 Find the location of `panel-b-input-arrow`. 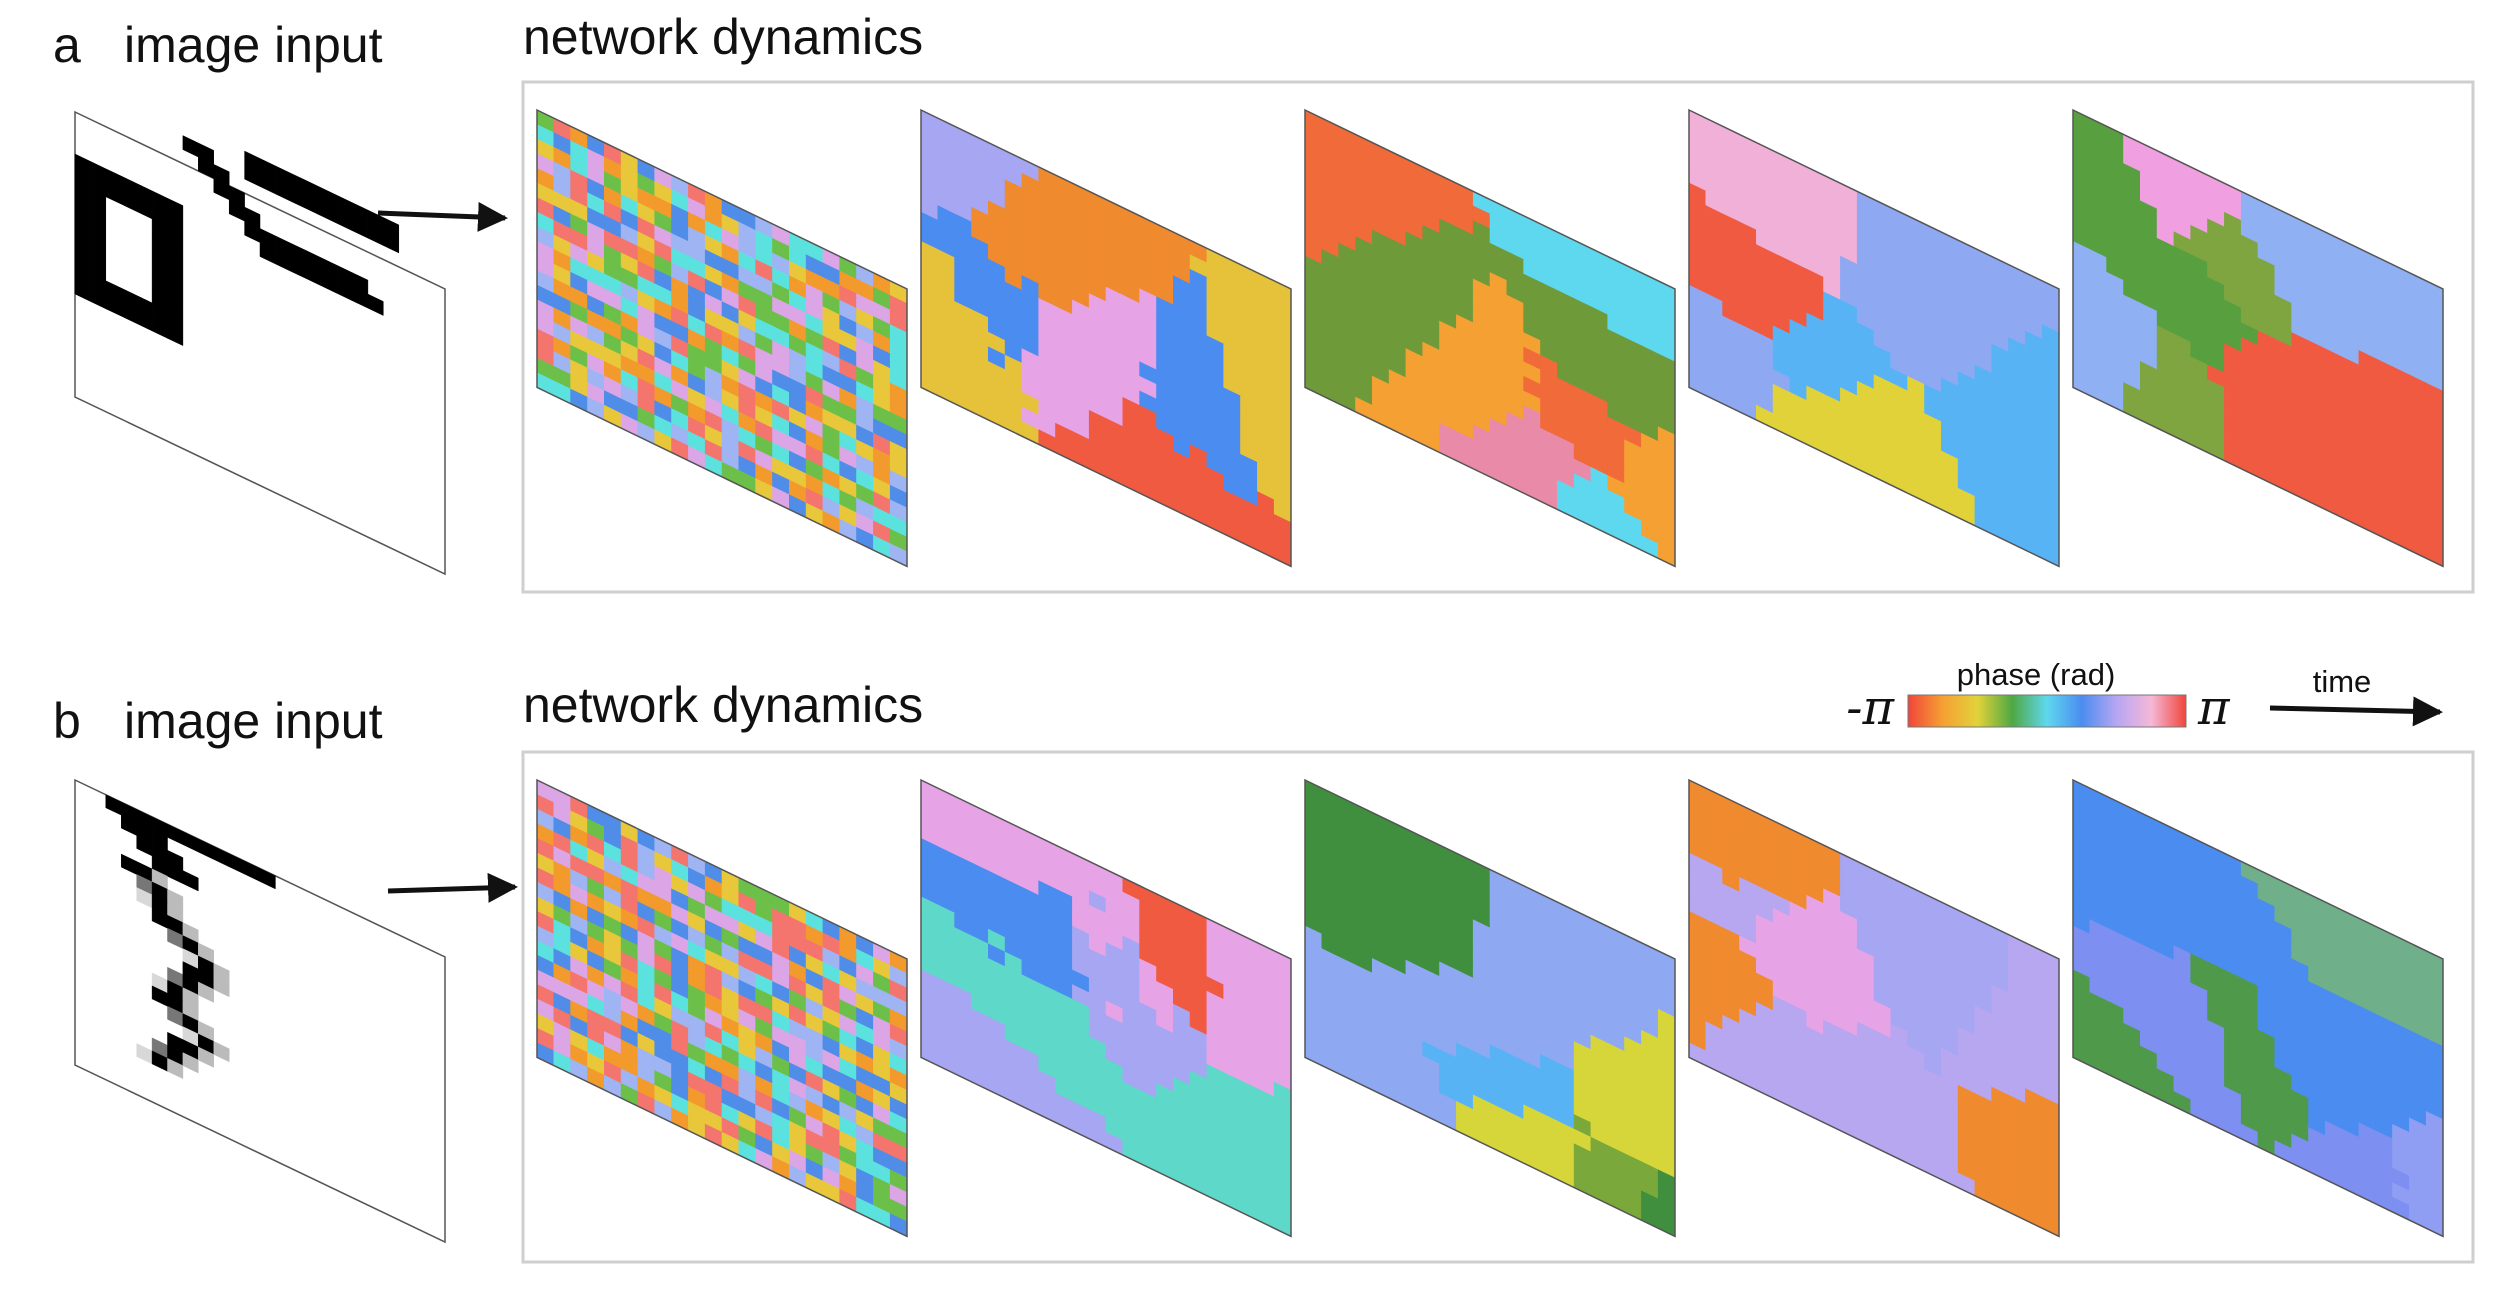

panel-b-input-arrow is located at coordinates (452, 887).